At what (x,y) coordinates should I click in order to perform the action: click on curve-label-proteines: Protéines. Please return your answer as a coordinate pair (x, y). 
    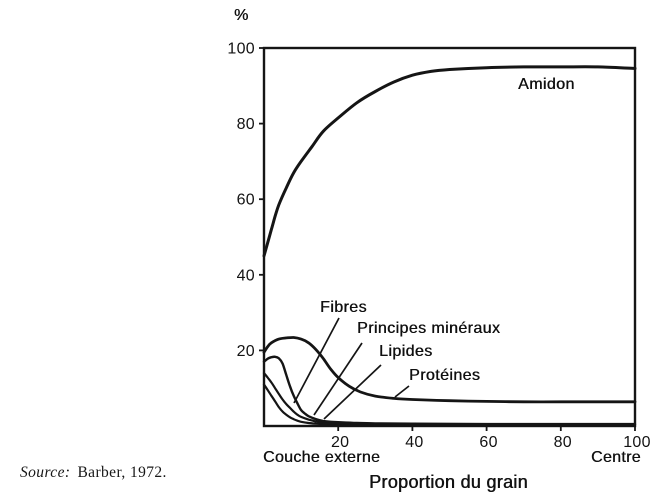
    Looking at the image, I should click on (445, 375).